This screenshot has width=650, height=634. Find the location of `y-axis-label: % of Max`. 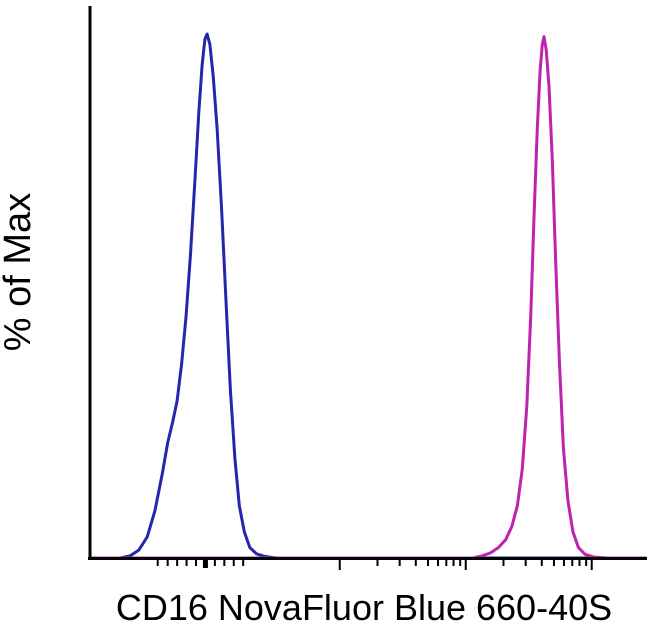

y-axis-label: % of Max is located at coordinates (19, 272).